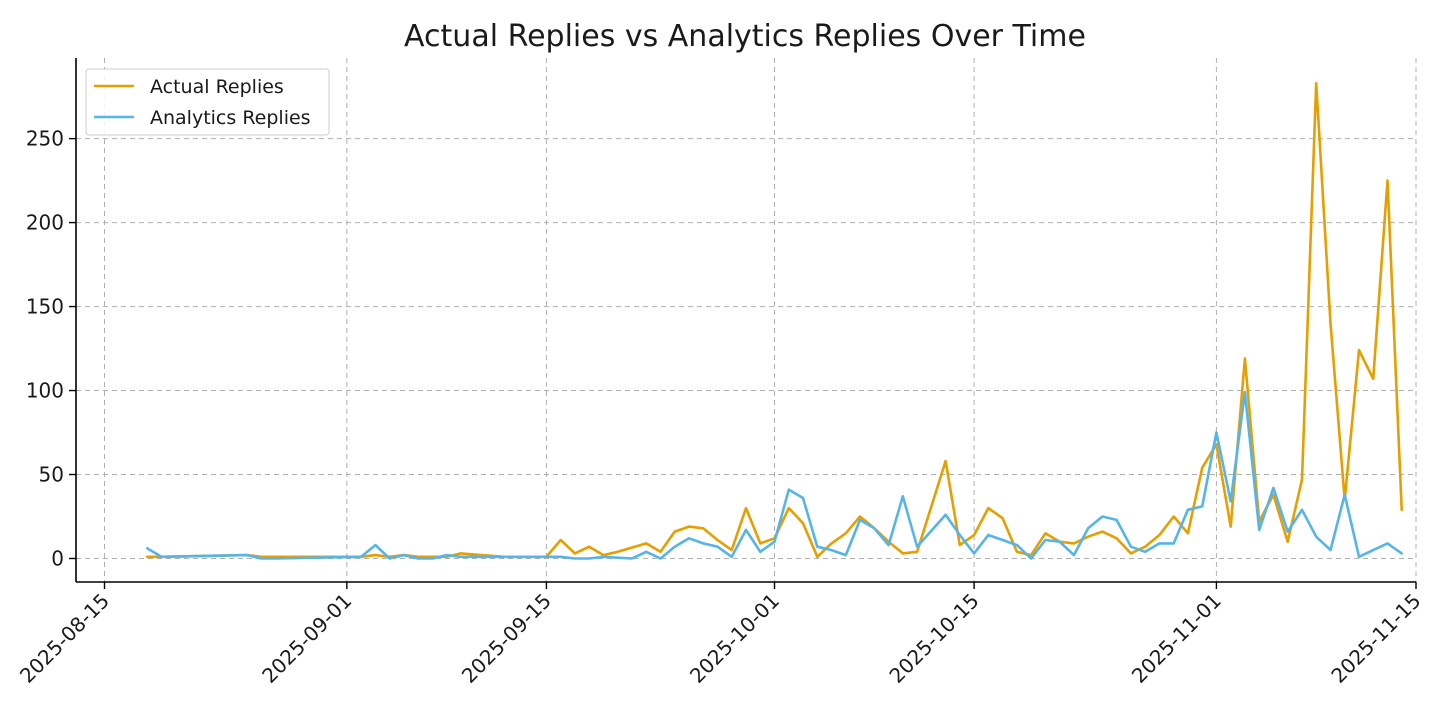  I want to click on x-tick-label: 2025-11-15, so click(1375, 638).